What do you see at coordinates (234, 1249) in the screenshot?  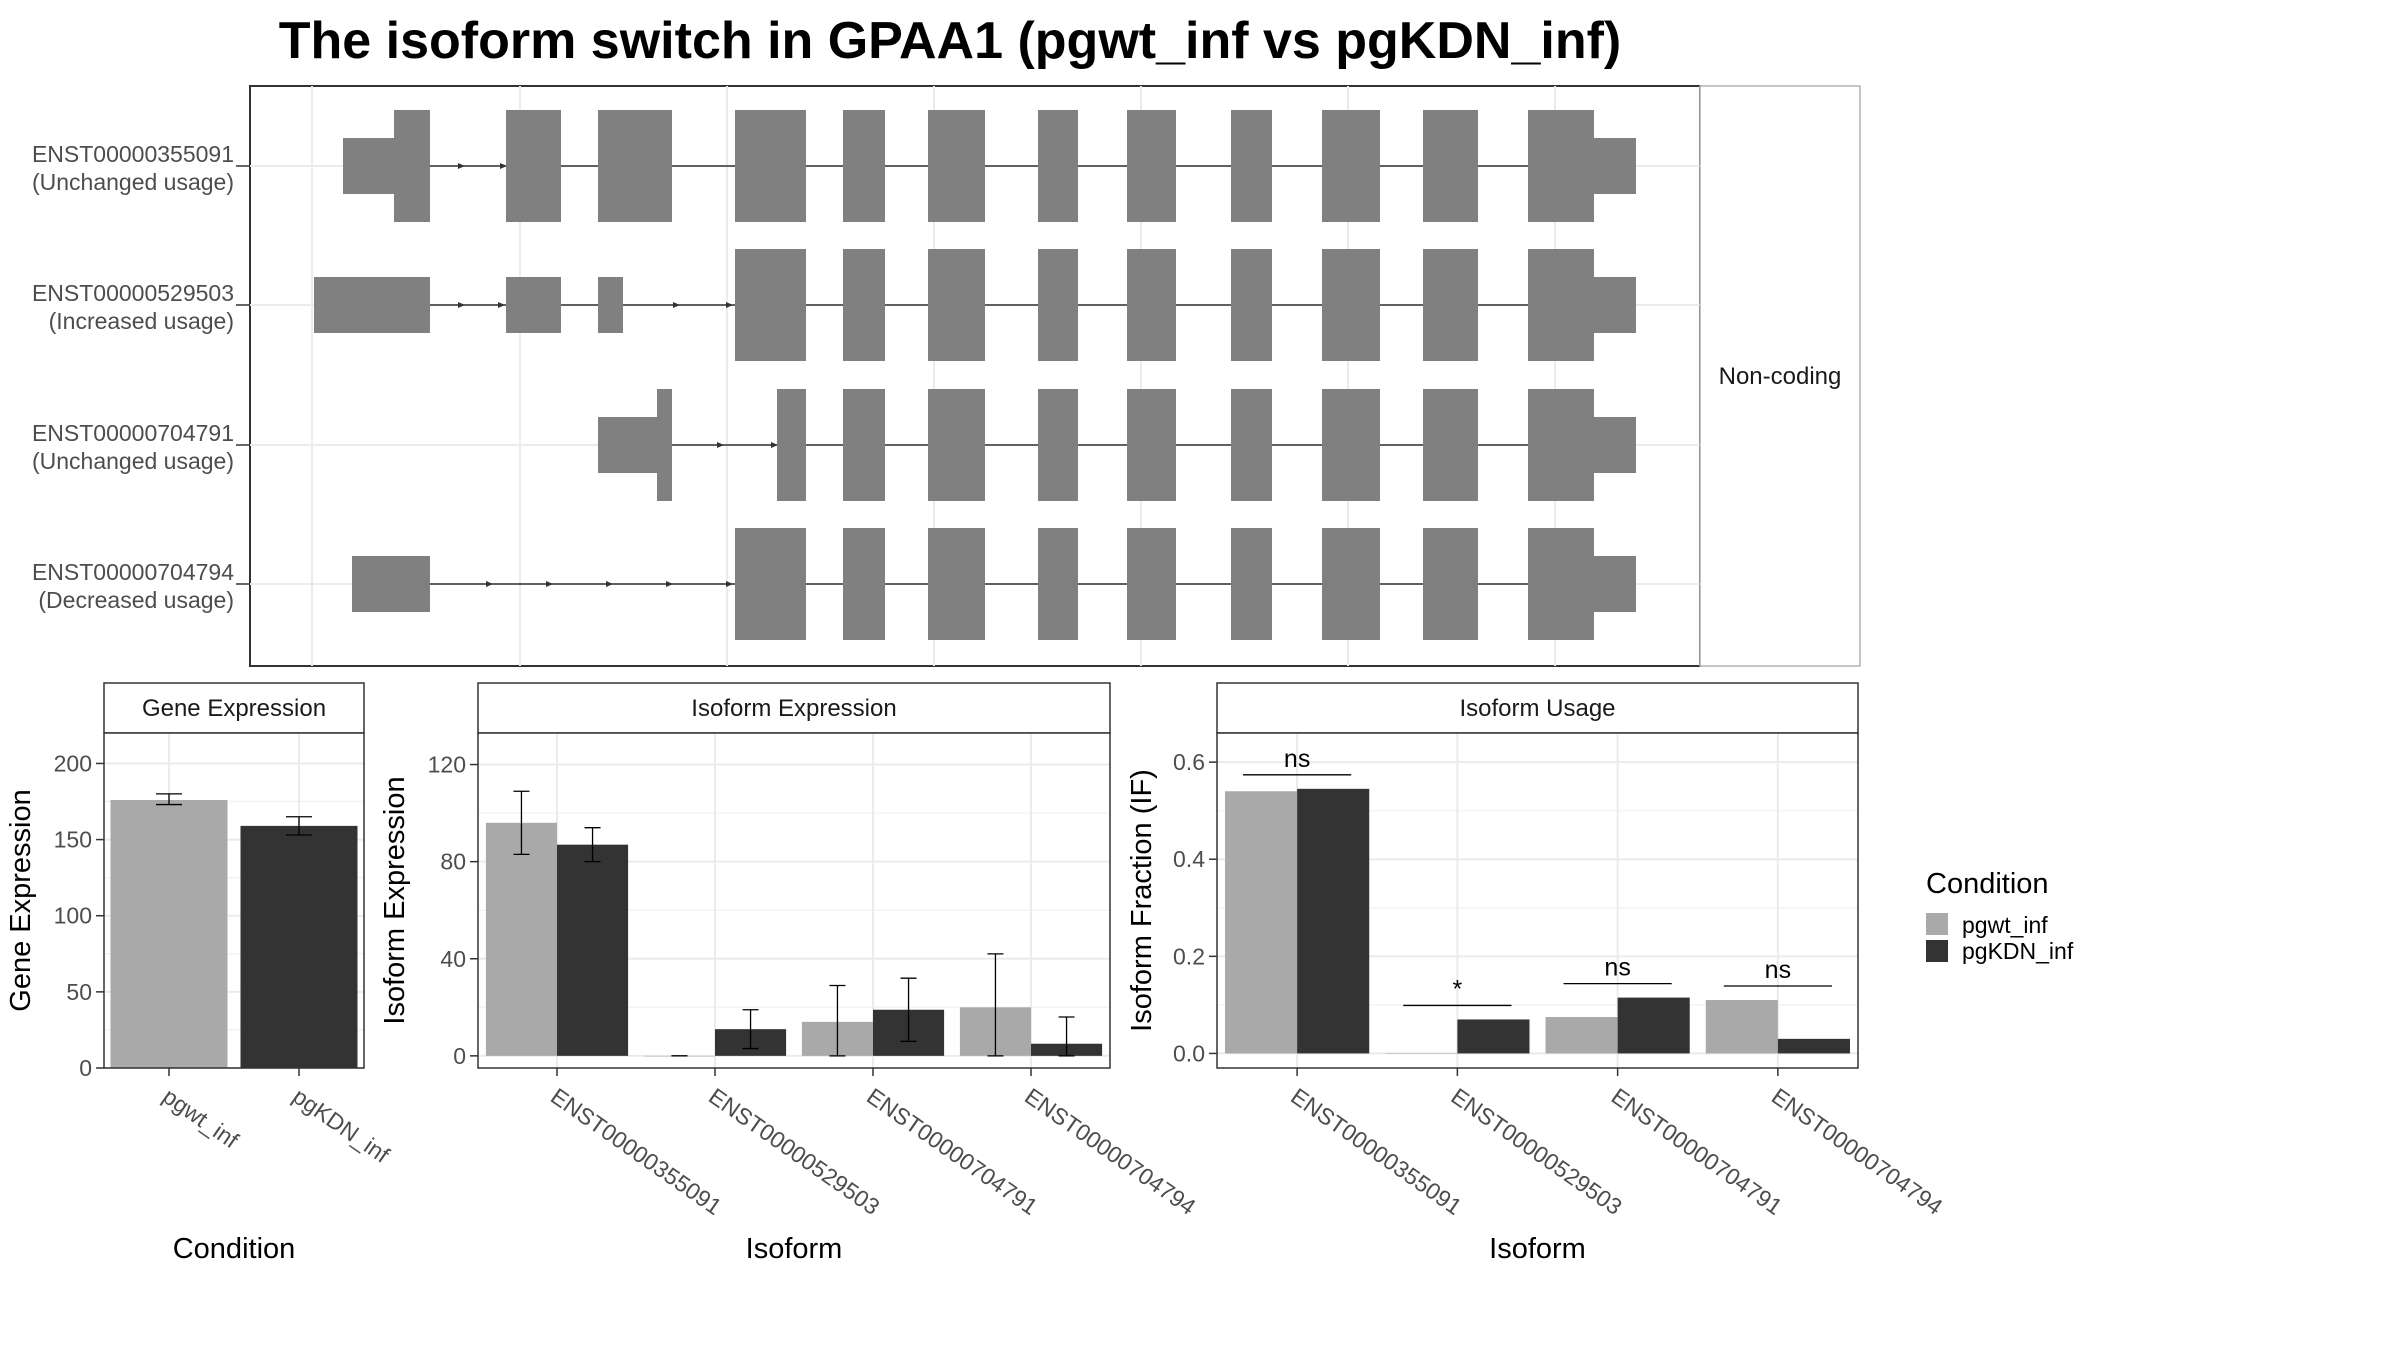 I see `x-axis-title: Condition` at bounding box center [234, 1249].